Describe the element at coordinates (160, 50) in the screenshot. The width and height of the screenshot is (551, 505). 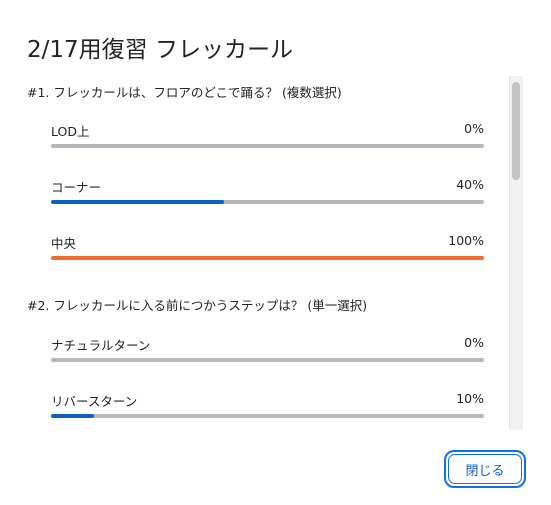
I see `dialog-title: 2/17用復習 フレッカール` at that location.